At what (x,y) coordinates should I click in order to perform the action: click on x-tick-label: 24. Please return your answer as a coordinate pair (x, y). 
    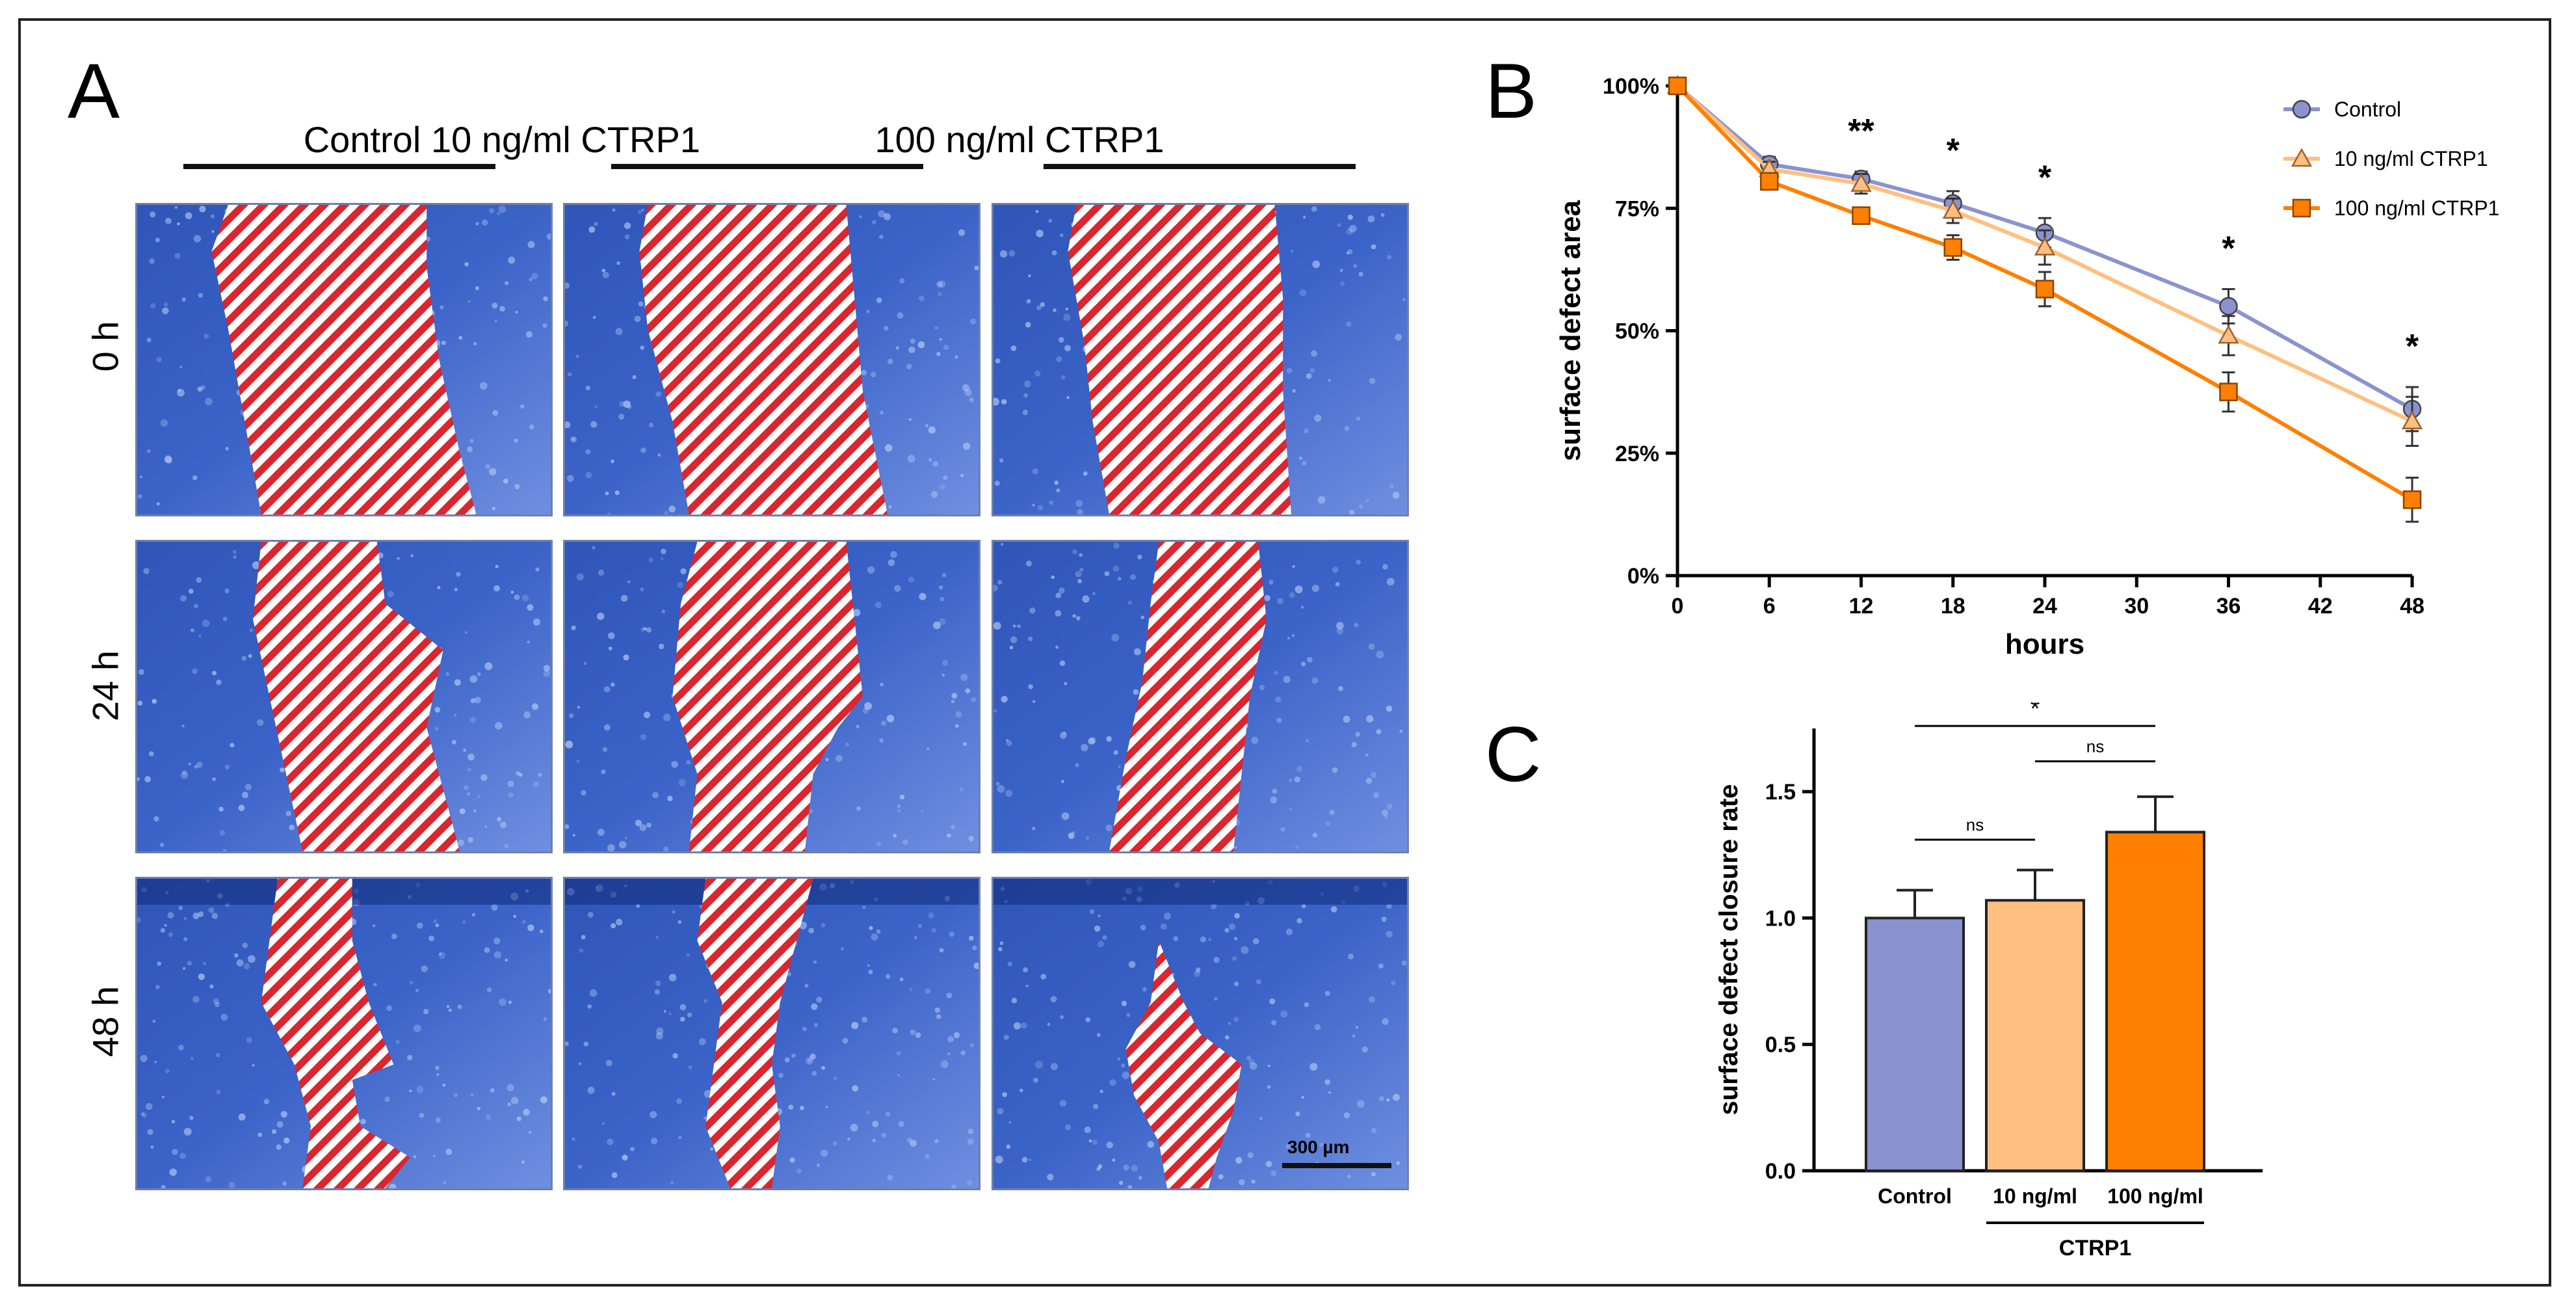
    Looking at the image, I should click on (2044, 606).